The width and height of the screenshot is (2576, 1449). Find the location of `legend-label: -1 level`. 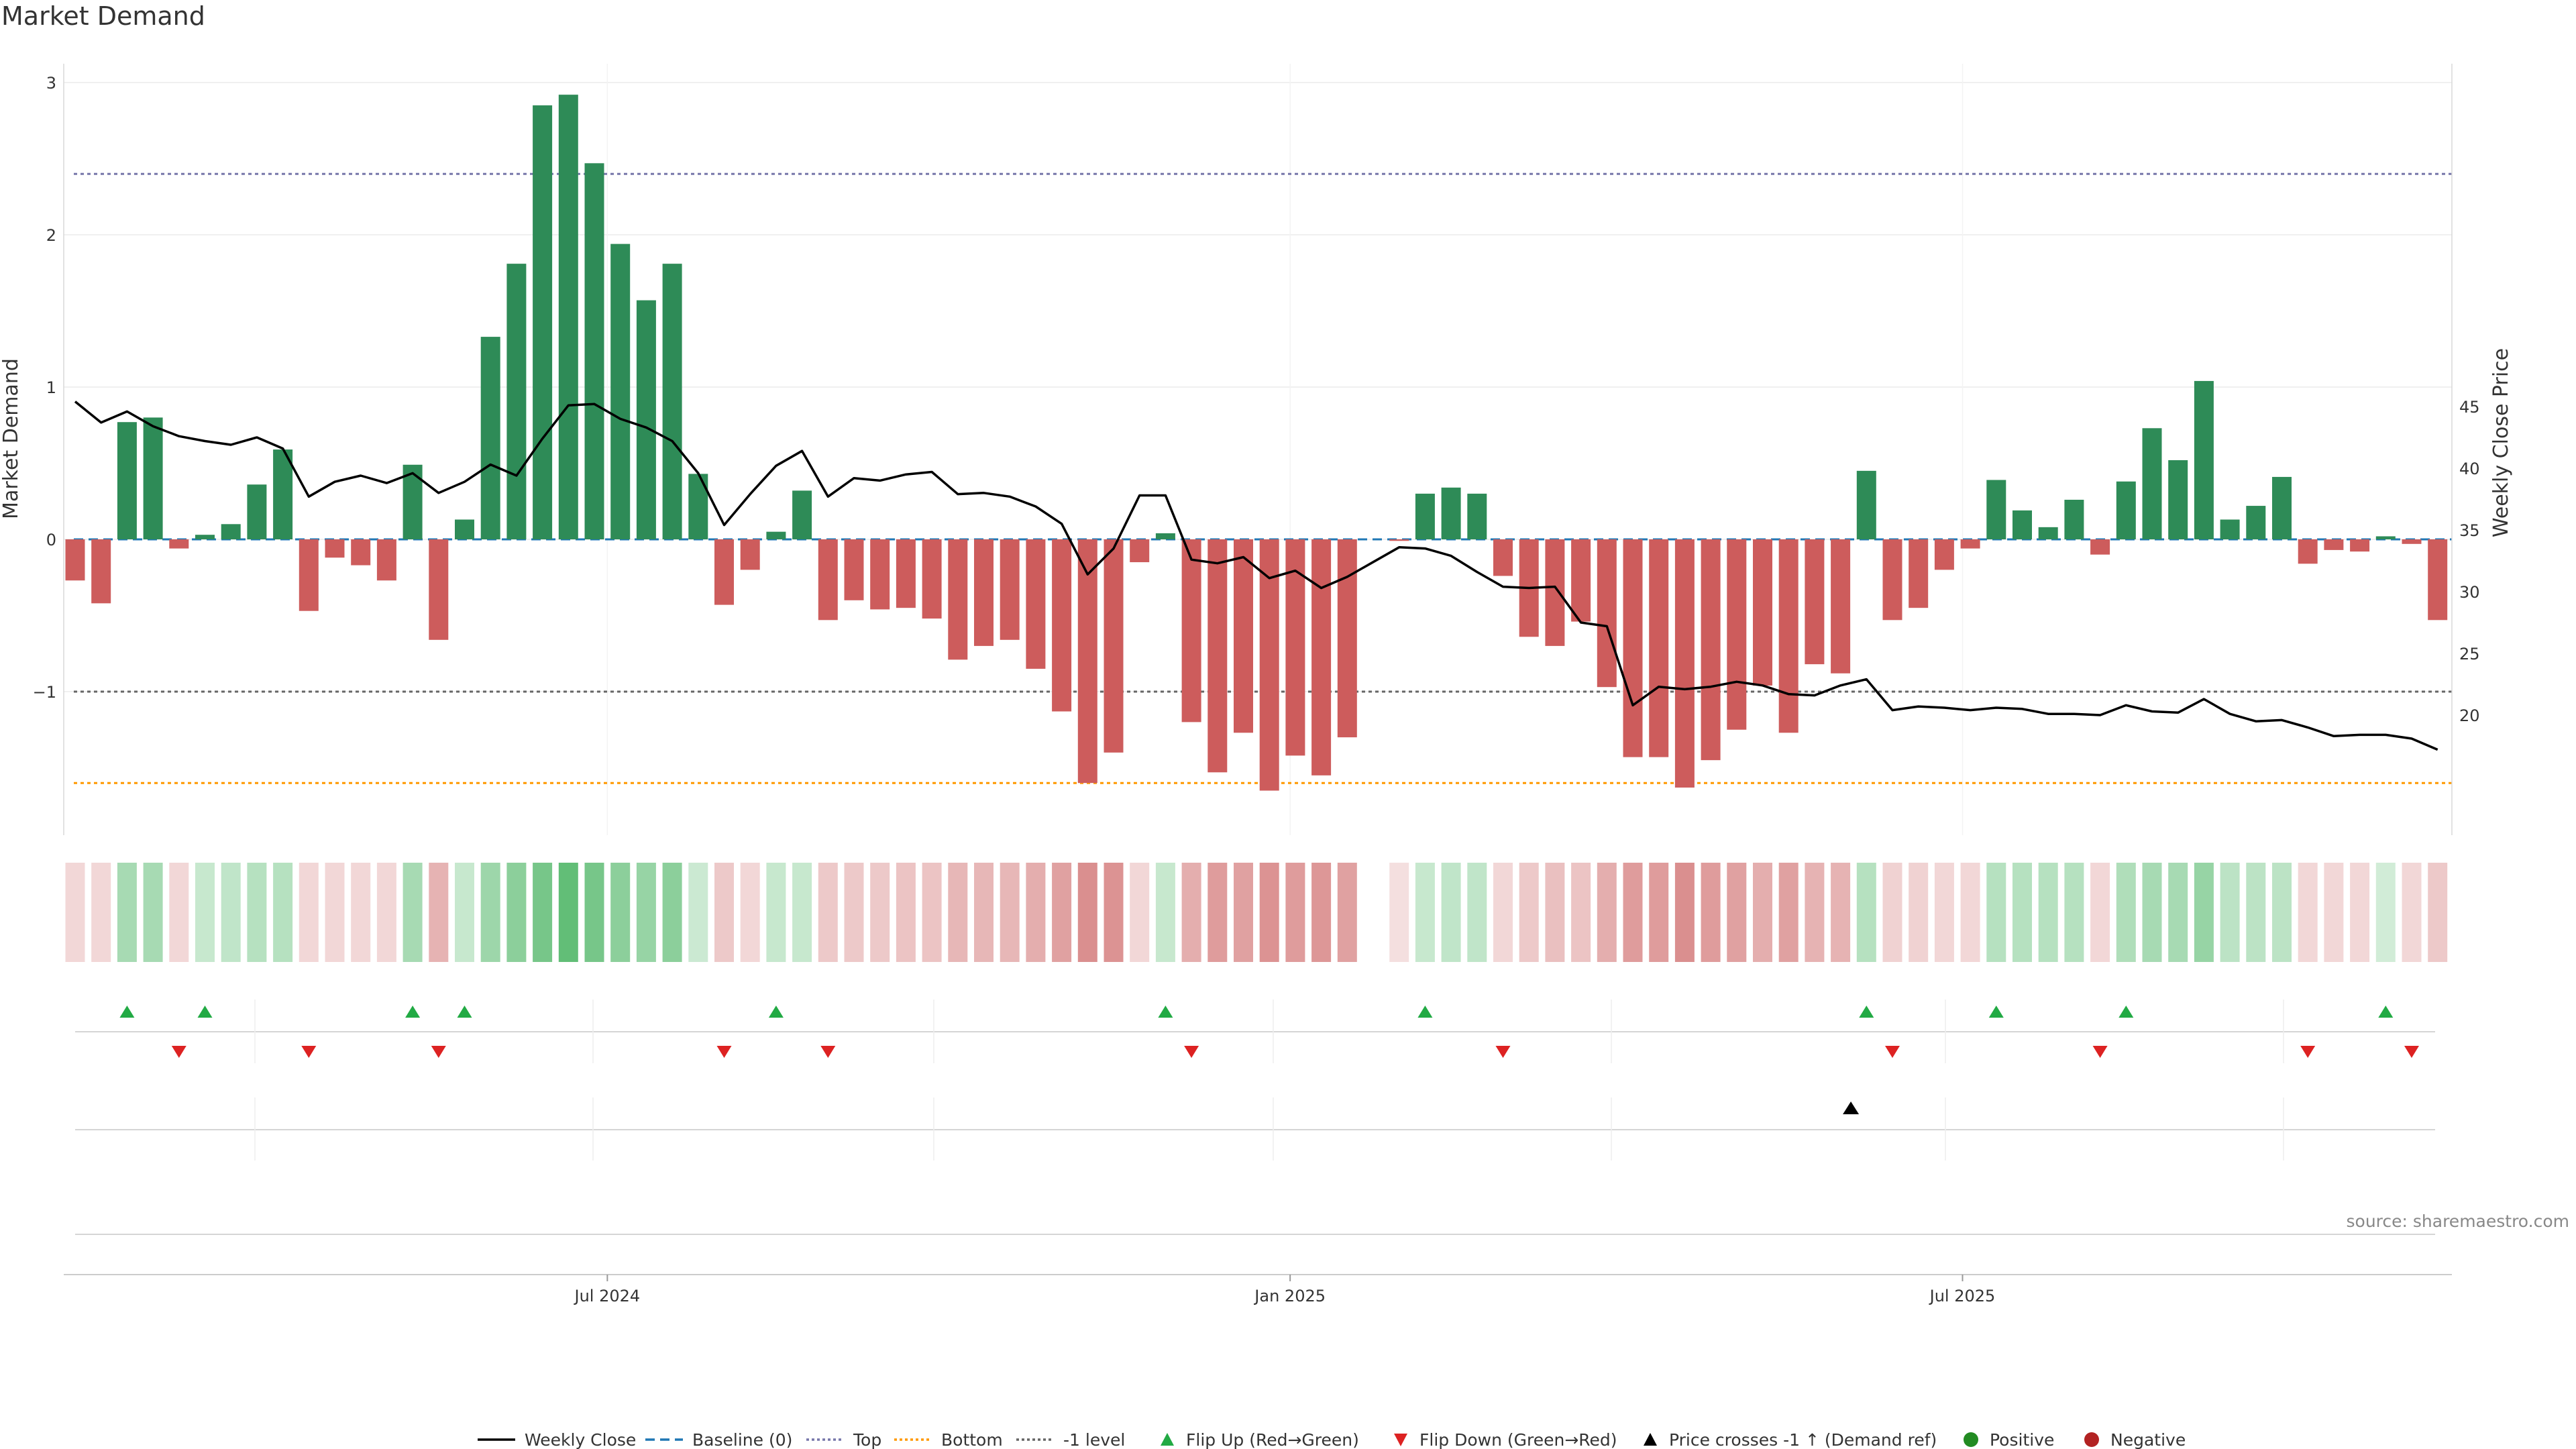

legend-label: -1 level is located at coordinates (1094, 1439).